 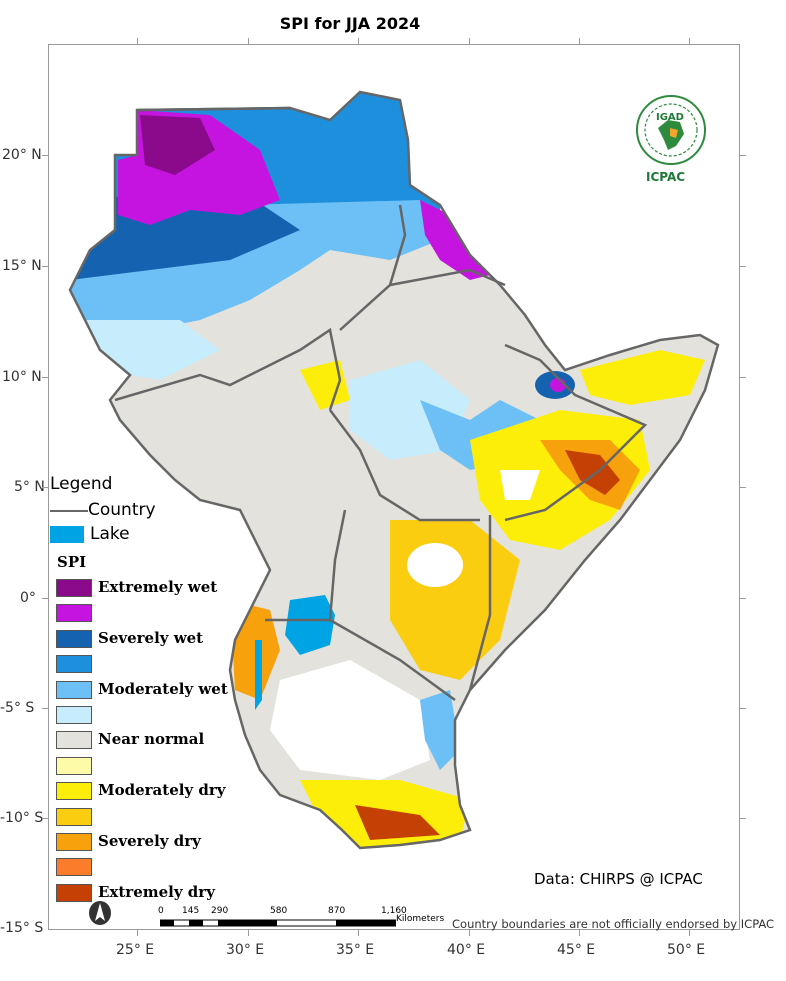 What do you see at coordinates (373, 267) in the screenshot?
I see `border-ethiopia-west` at bounding box center [373, 267].